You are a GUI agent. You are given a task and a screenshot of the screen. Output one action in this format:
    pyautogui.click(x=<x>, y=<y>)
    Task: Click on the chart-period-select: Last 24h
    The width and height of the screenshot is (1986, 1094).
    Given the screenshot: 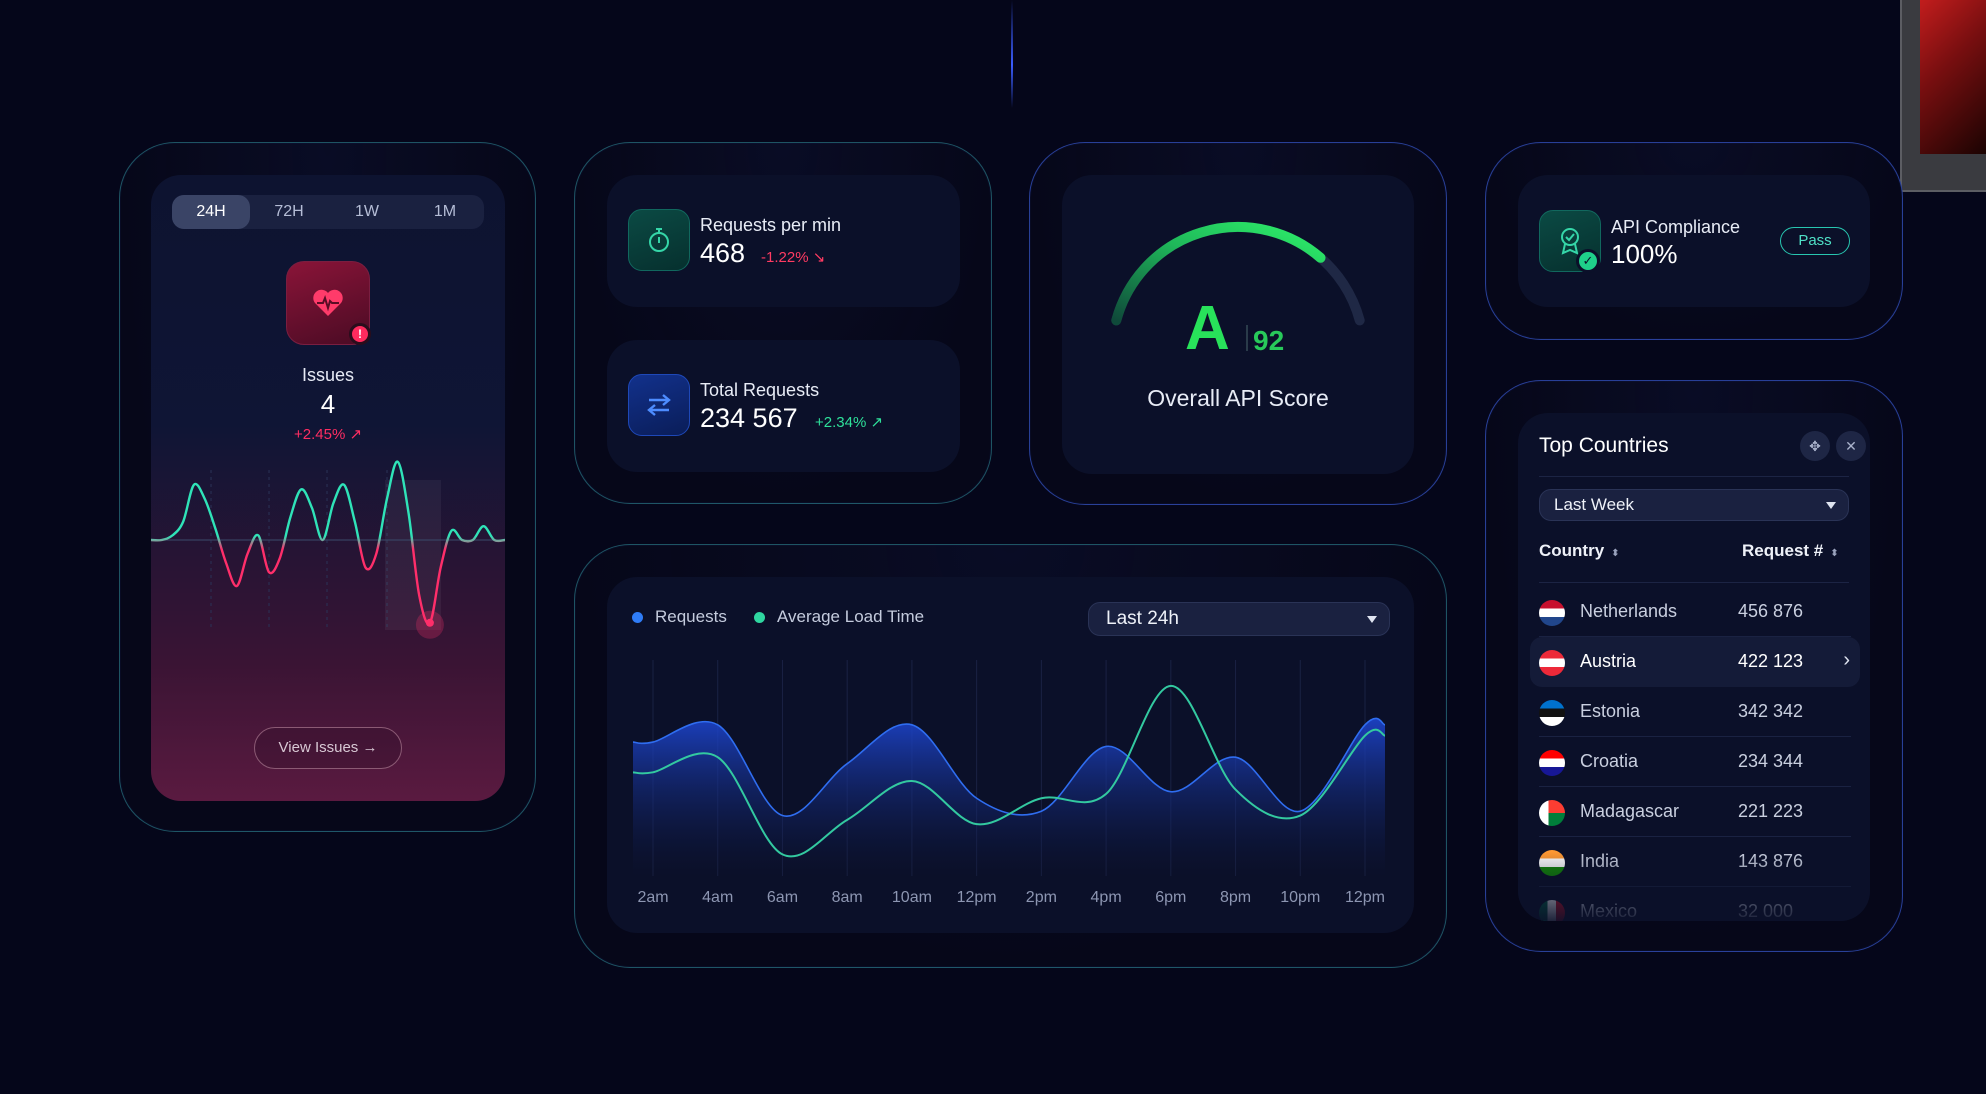 What is the action you would take?
    pyautogui.click(x=1239, y=619)
    